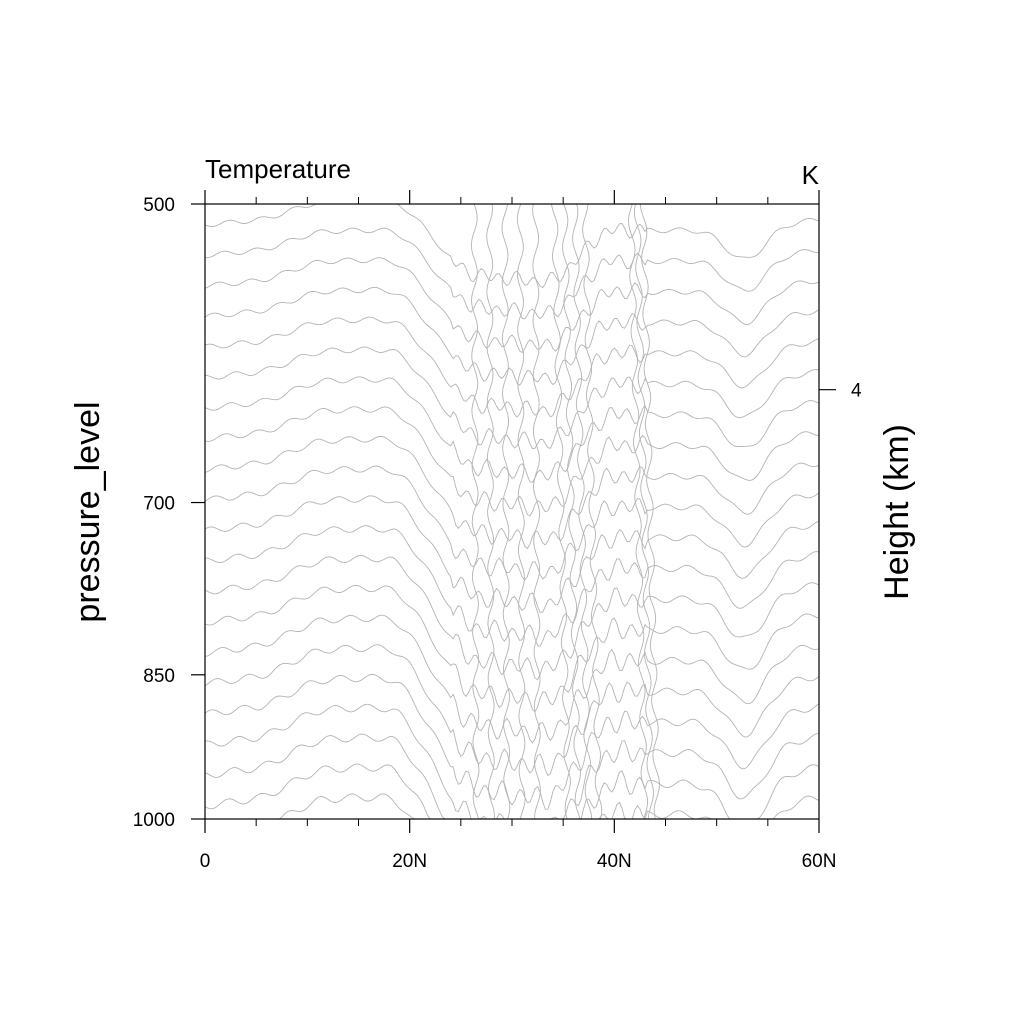 The image size is (1024, 1024). Describe the element at coordinates (897, 512) in the screenshot. I see `y-right-axis-title: Height (km)` at that location.